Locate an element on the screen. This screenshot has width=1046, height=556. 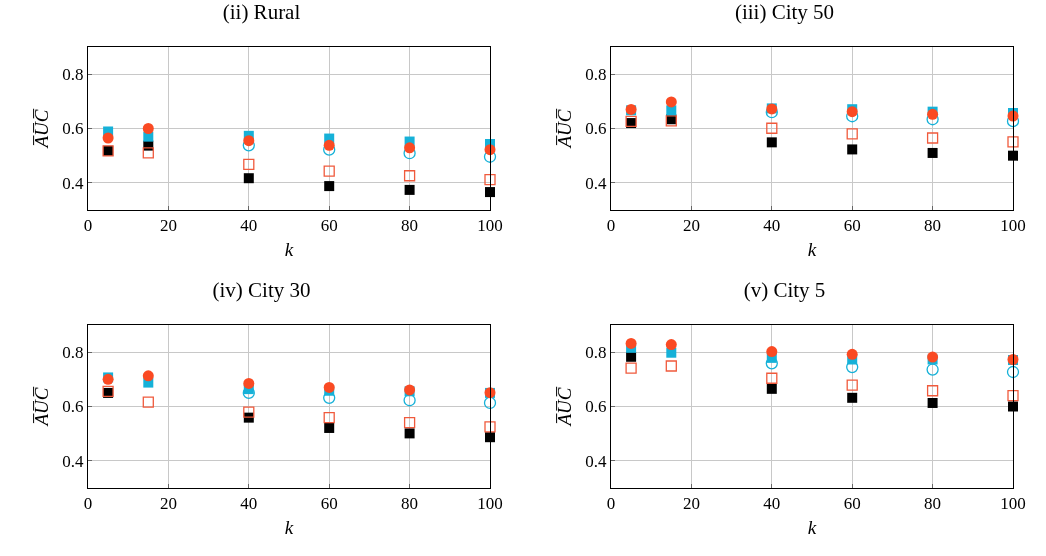
chart-title: (iii) City 50 is located at coordinates (784, 12).